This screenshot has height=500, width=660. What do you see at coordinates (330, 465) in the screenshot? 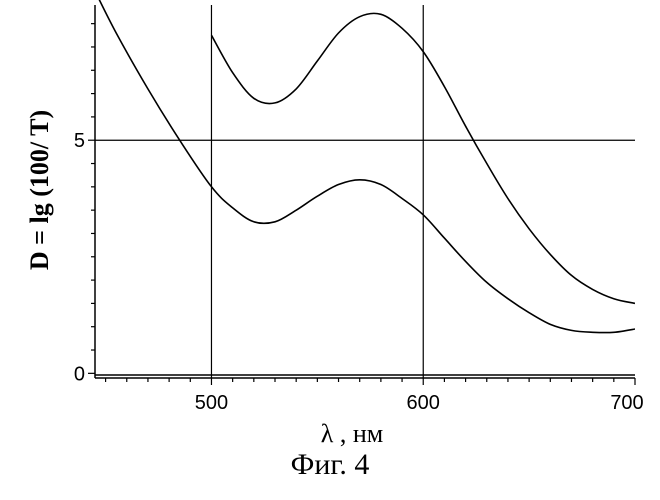
I see `figure-caption: Фиг. 4` at bounding box center [330, 465].